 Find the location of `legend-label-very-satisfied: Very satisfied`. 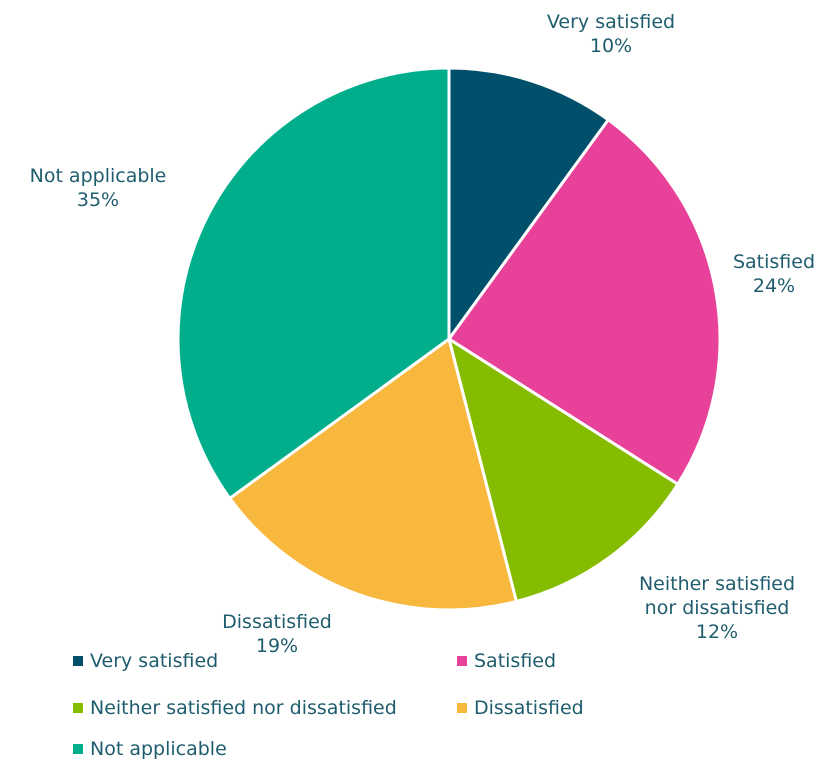

legend-label-very-satisfied: Very satisfied is located at coordinates (154, 661).